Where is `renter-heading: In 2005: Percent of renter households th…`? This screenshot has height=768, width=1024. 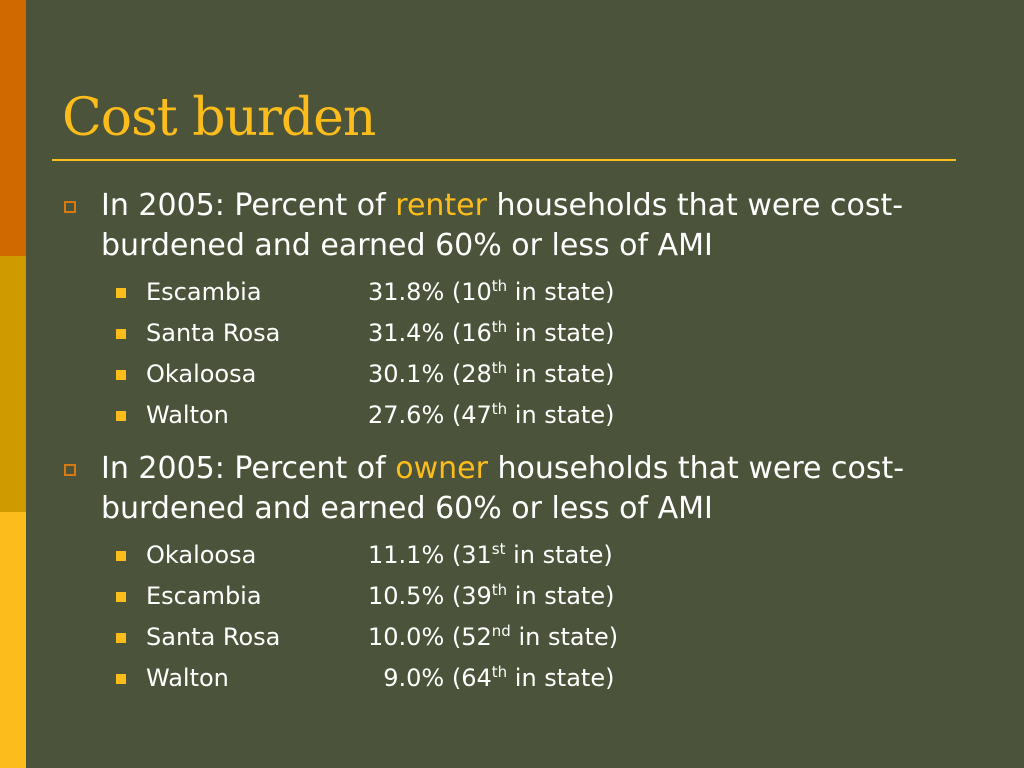
renter-heading: In 2005: Percent of renter households th… is located at coordinates (500, 226).